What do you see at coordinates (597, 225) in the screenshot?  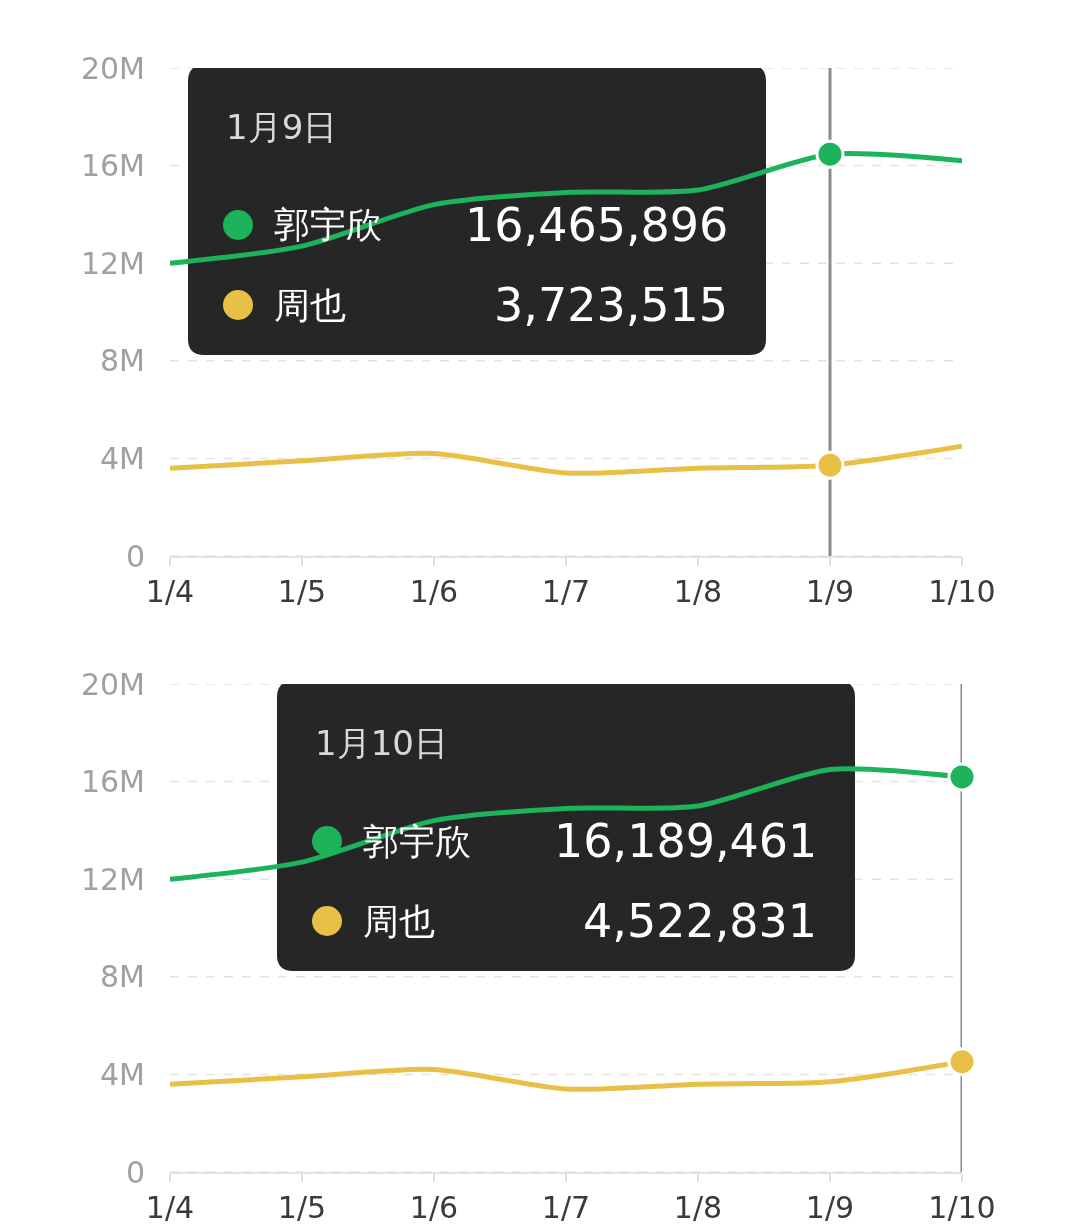 I see `annotation: 16,465,896` at bounding box center [597, 225].